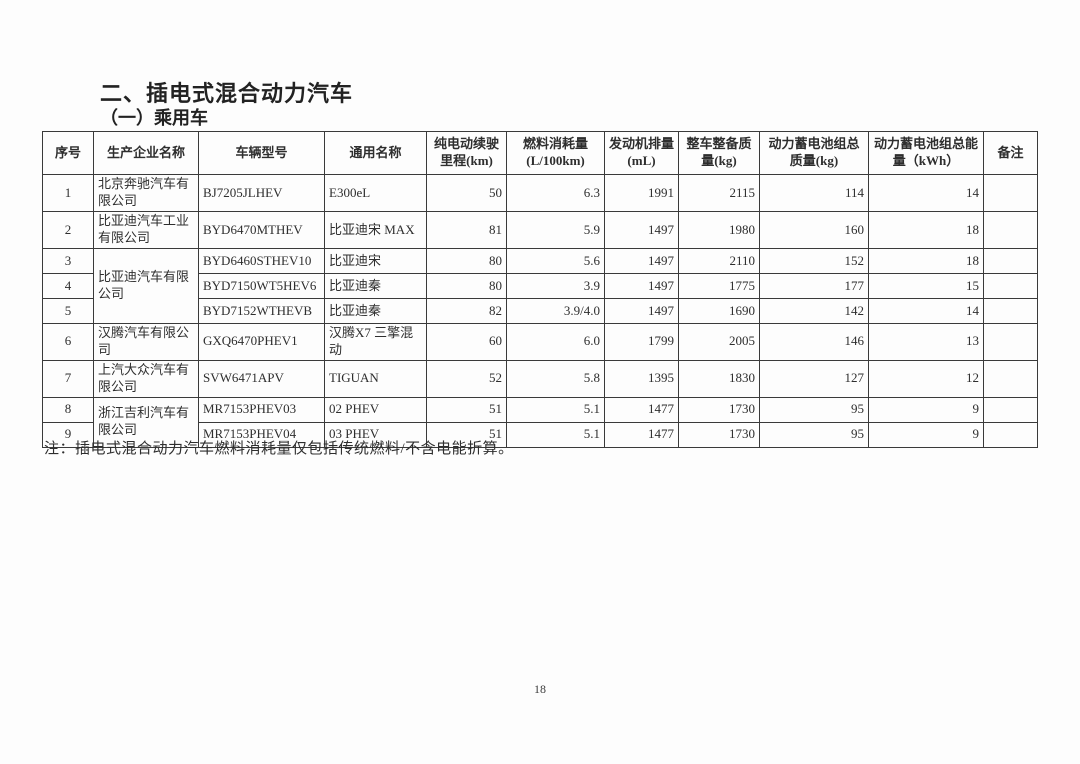  Describe the element at coordinates (466, 153) in the screenshot. I see `header-electric-range: 纯电动续驶里程(km)` at that location.